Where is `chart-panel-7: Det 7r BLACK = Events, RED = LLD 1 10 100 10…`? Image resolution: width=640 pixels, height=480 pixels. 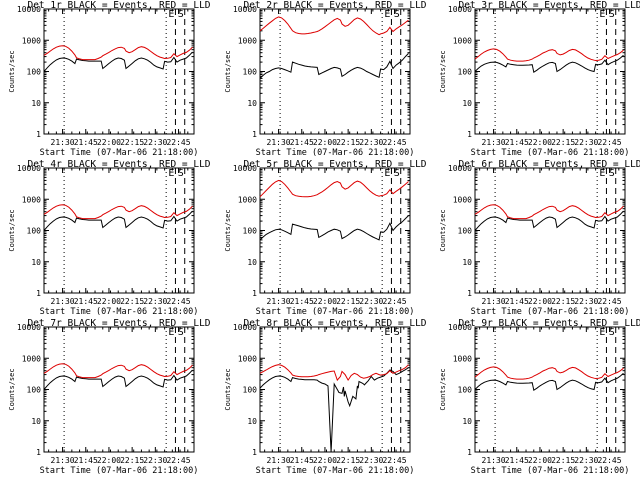
chart-panel-7: Det 7r BLACK = Events, RED = LLD 1 10 100 10… is located at coordinates (109, 397).